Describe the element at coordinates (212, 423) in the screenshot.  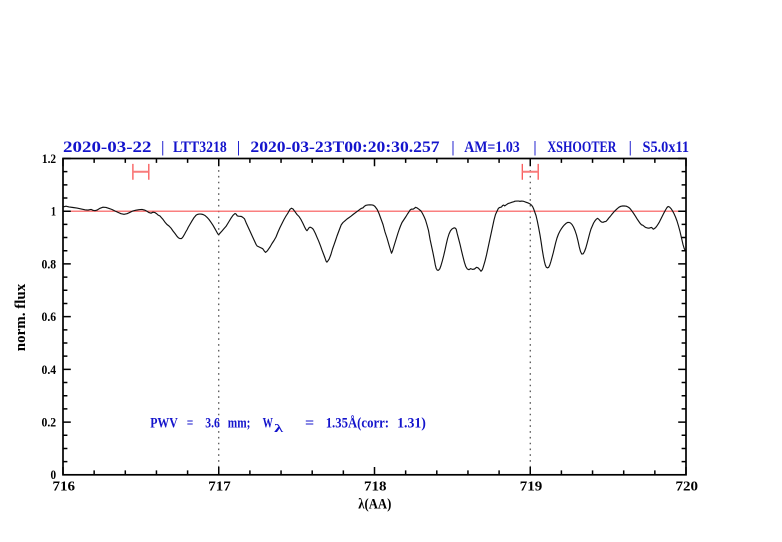
I see `svg-text: 3.6` at that location.